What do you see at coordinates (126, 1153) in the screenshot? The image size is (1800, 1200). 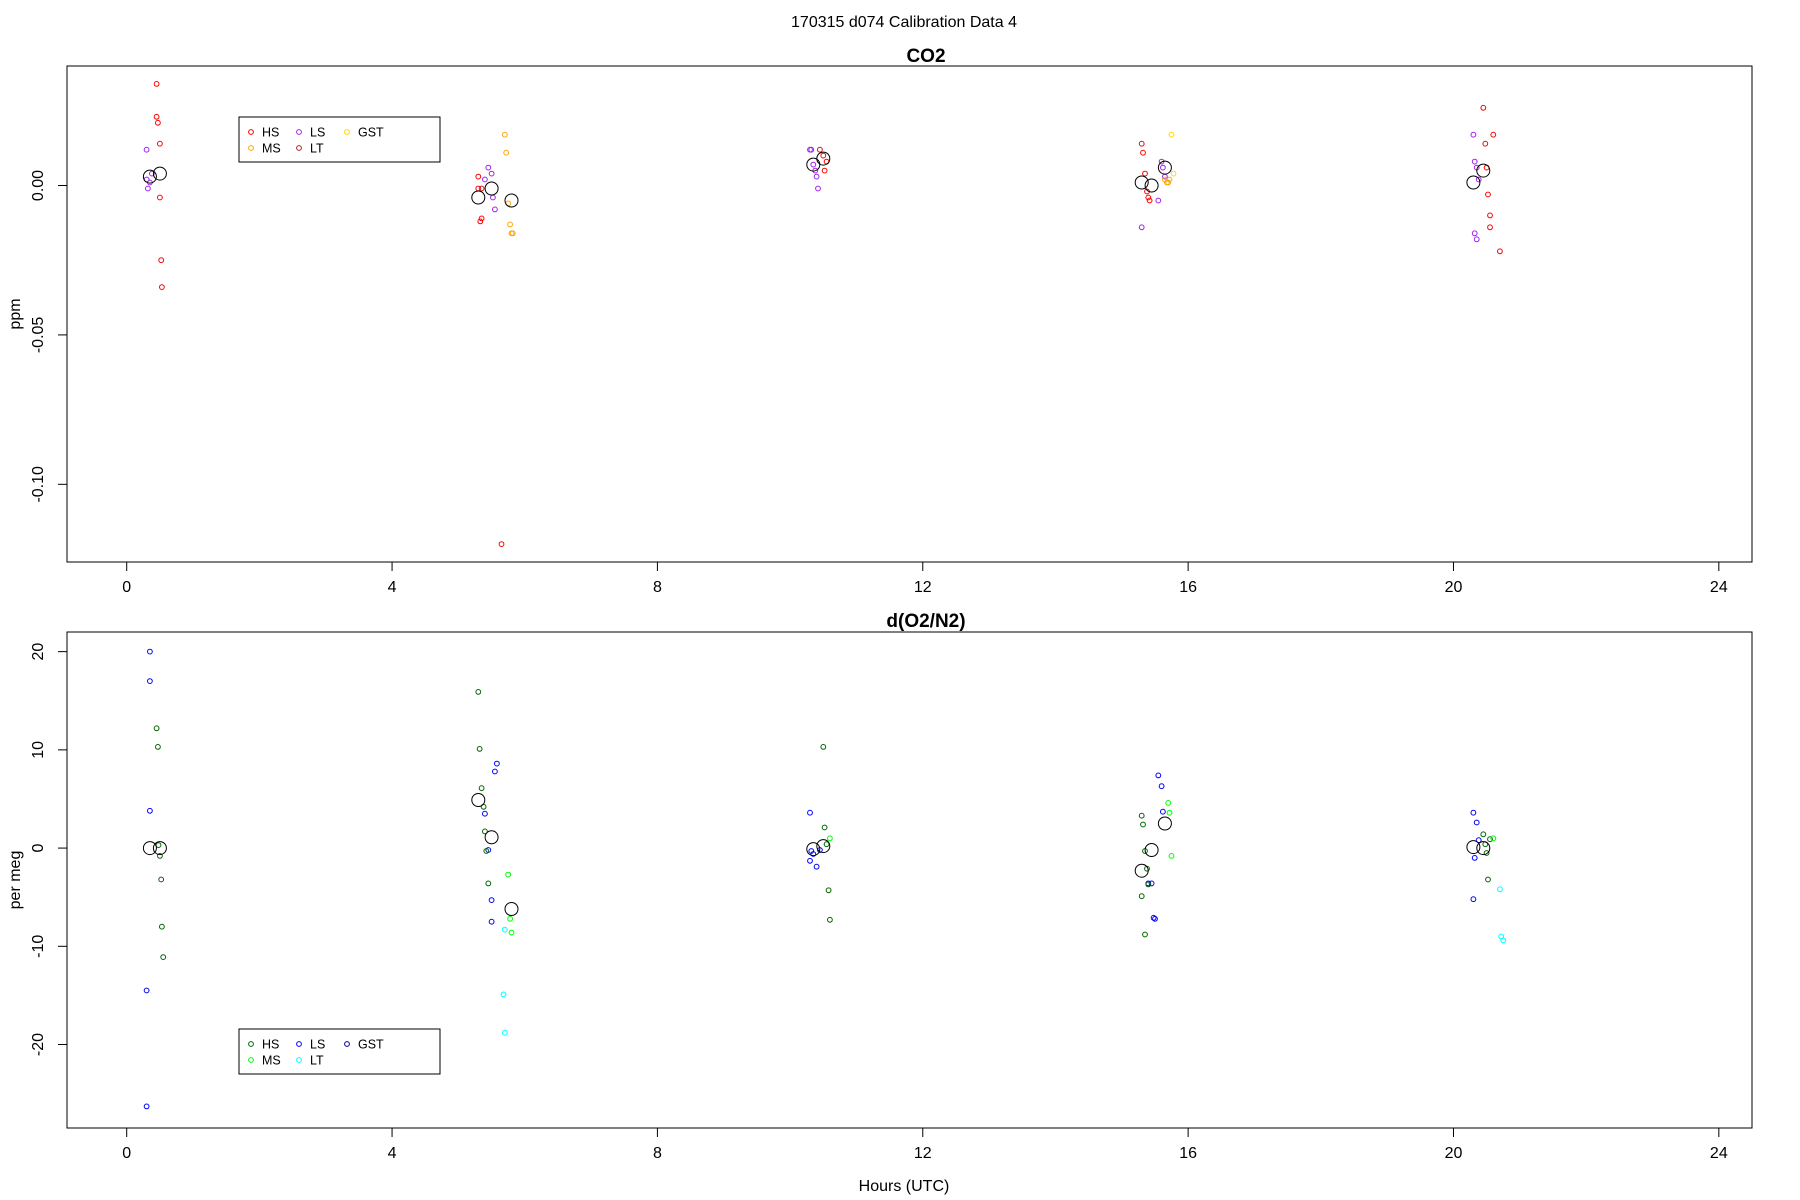 I see `x-tick-label: 0` at bounding box center [126, 1153].